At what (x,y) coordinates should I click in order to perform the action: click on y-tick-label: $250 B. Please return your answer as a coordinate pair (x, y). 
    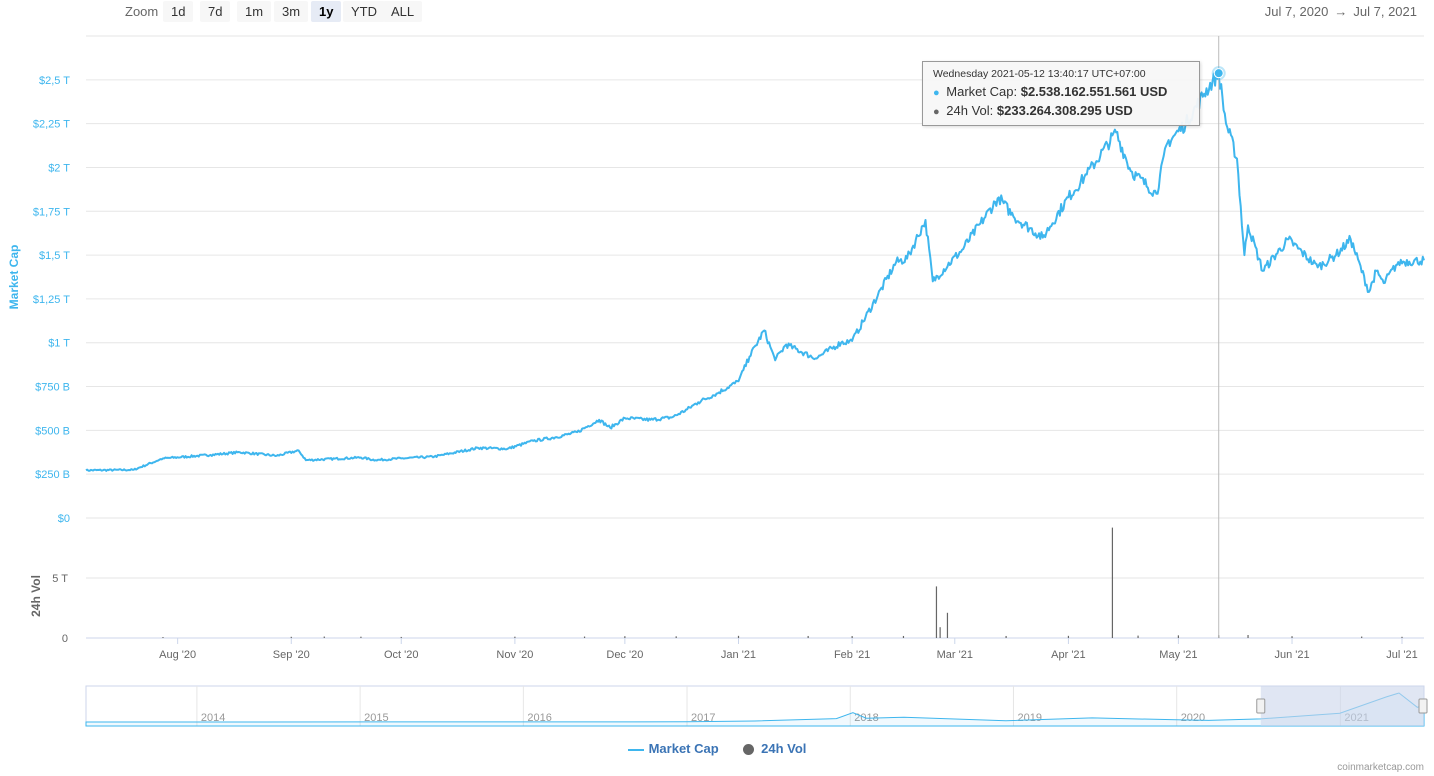
    Looking at the image, I should click on (52, 475).